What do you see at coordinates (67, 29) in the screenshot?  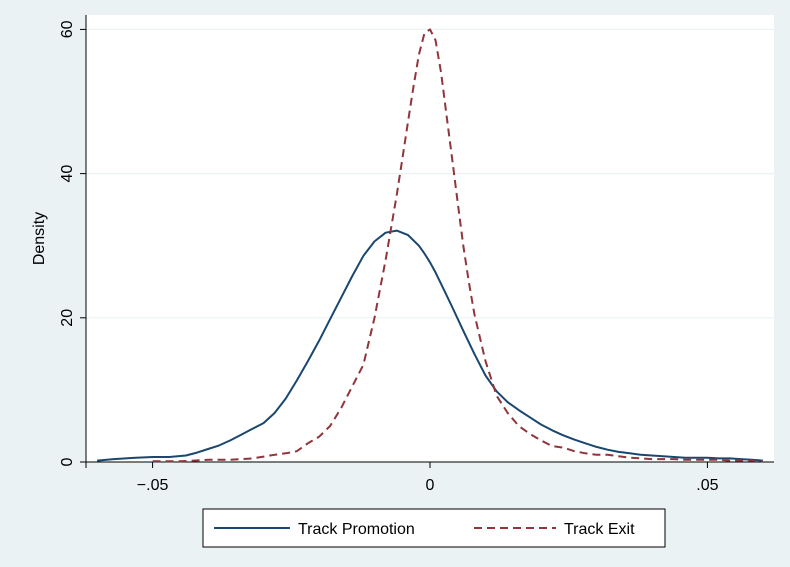 I see `y-tick-label: 60` at bounding box center [67, 29].